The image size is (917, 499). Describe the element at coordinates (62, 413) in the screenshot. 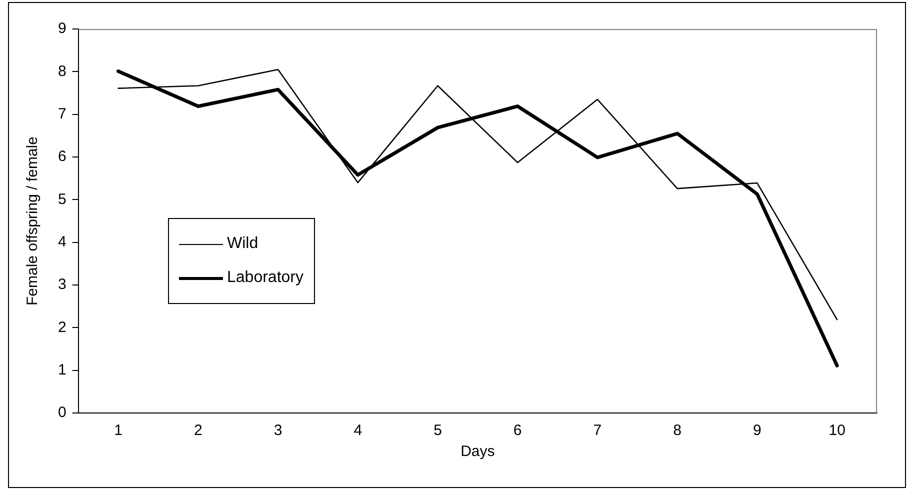

I see `y-tick-label: 0` at that location.